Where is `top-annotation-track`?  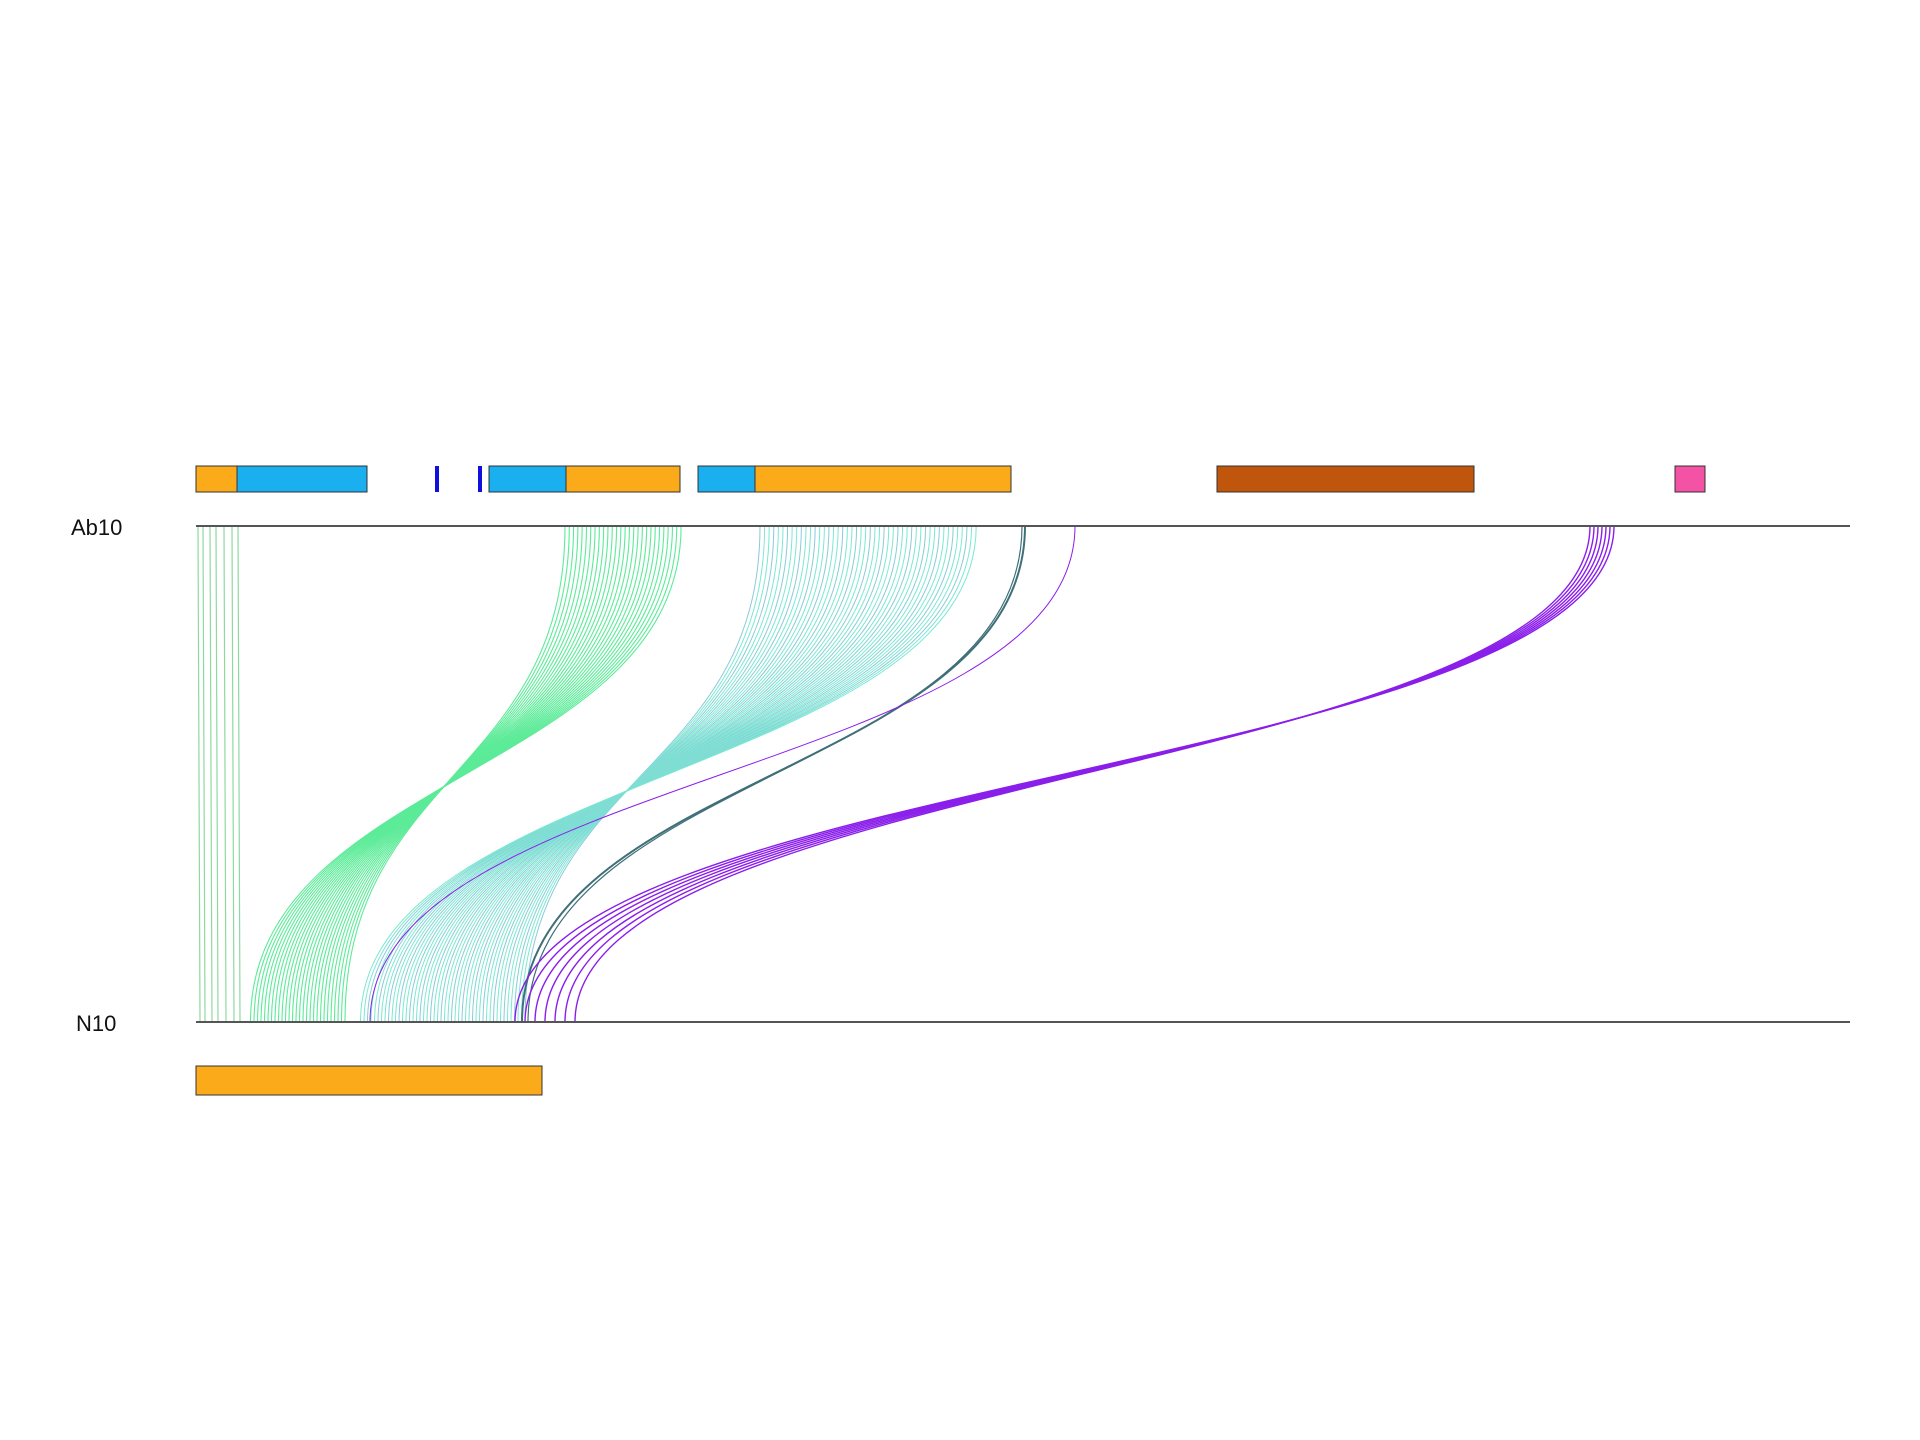
top-annotation-track is located at coordinates (950, 479).